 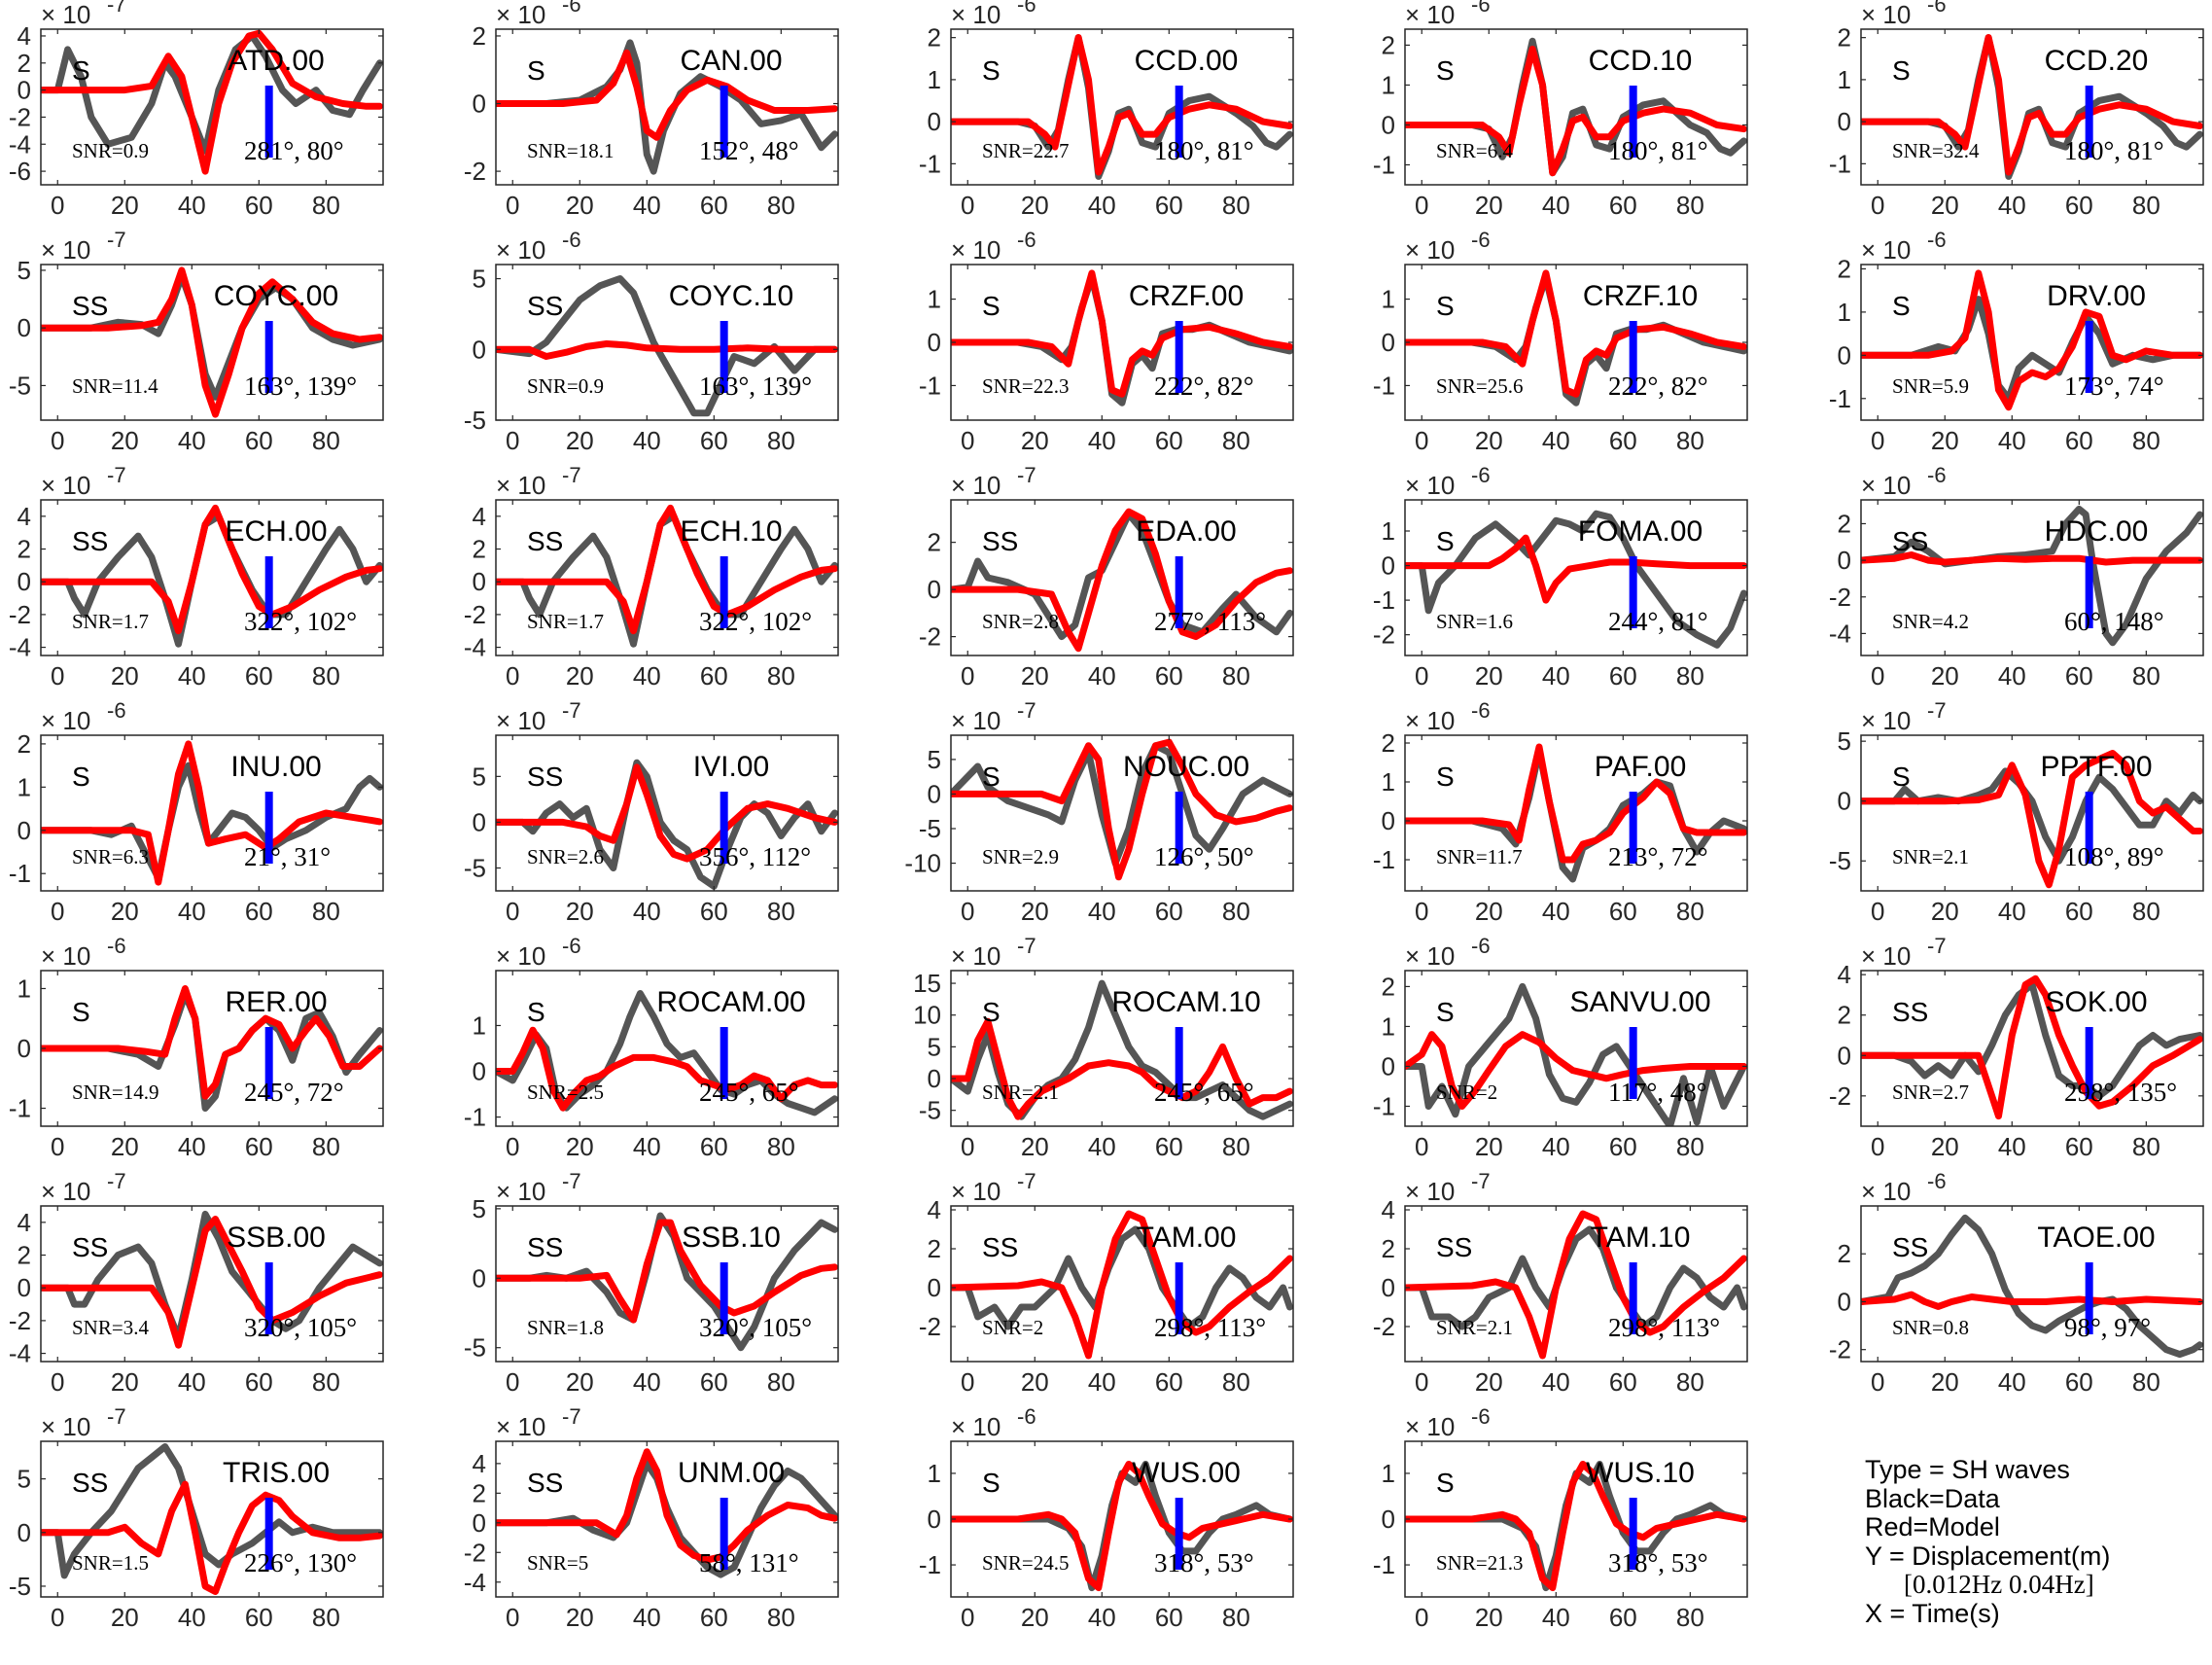 I want to click on snr-label: SNR=0.9, so click(x=565, y=386).